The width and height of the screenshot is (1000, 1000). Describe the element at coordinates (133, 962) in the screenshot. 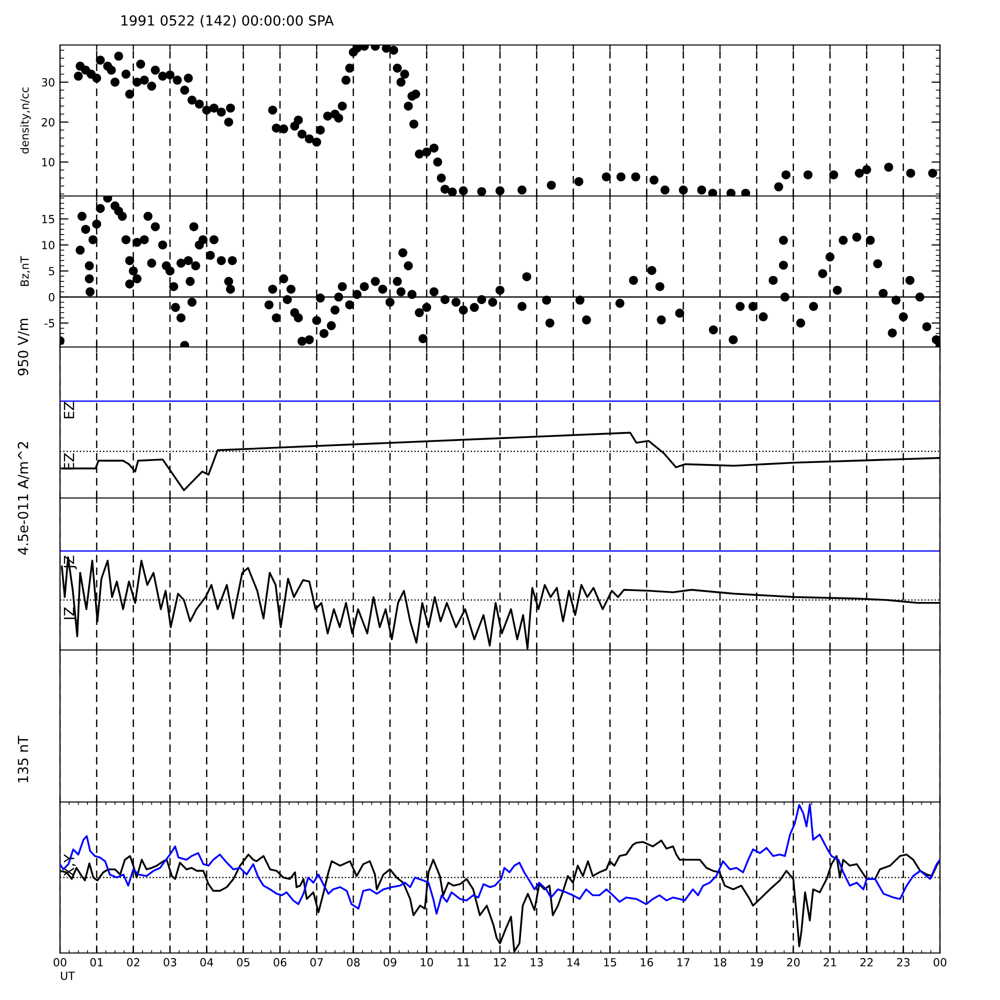

I see `x-tick-label: 02` at that location.